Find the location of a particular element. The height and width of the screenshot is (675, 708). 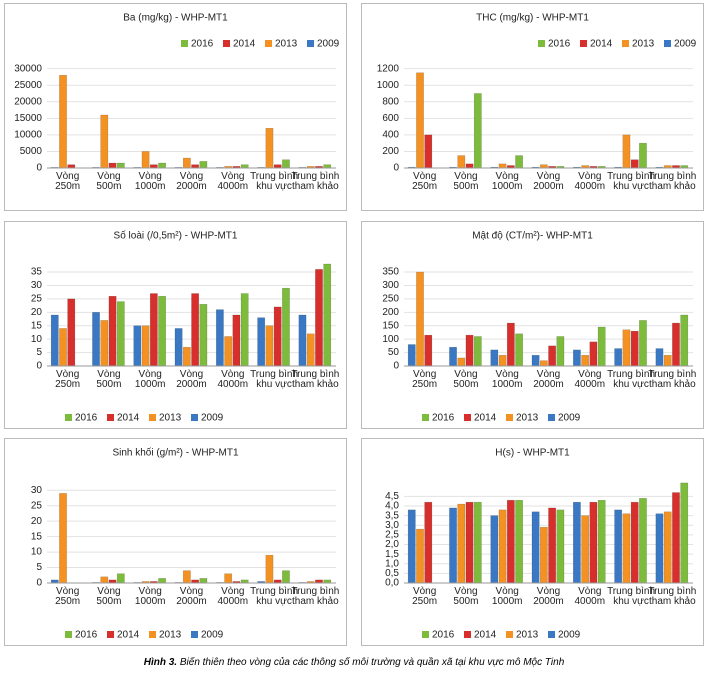

y-tick-label: 300 is located at coordinates (390, 285).